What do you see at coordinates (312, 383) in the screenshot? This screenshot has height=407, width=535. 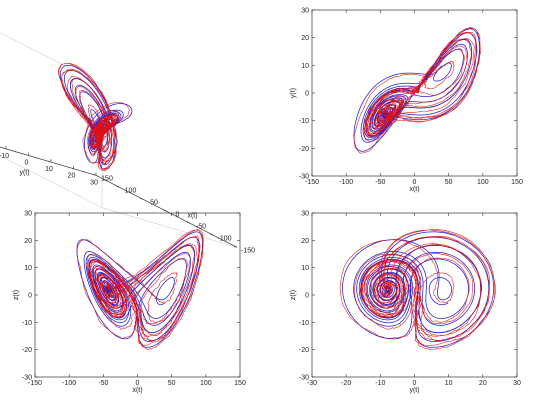 I see `x-tick-label: -30` at bounding box center [312, 383].